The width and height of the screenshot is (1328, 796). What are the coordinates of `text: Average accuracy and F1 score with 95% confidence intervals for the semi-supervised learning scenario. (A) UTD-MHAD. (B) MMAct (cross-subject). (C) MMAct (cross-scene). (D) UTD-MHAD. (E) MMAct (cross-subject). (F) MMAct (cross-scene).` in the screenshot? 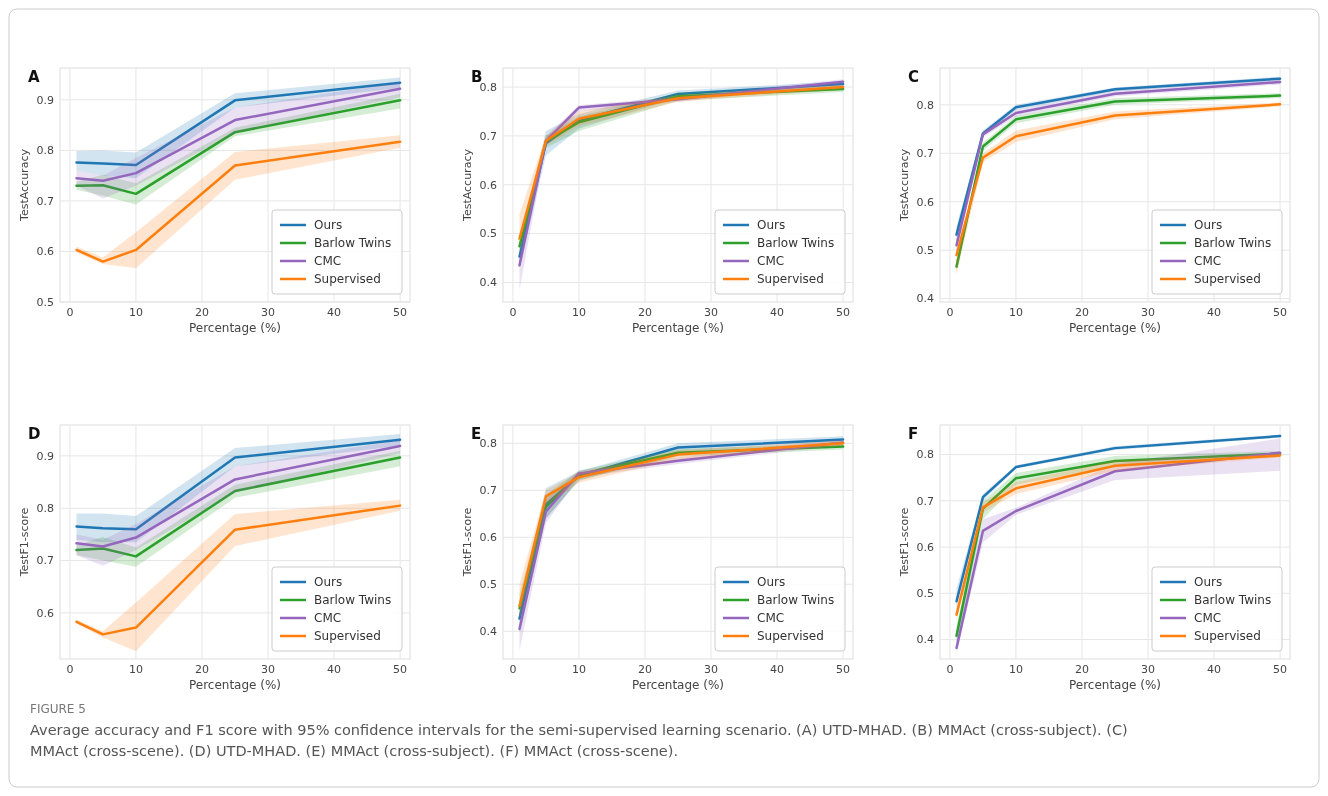 It's located at (579, 740).